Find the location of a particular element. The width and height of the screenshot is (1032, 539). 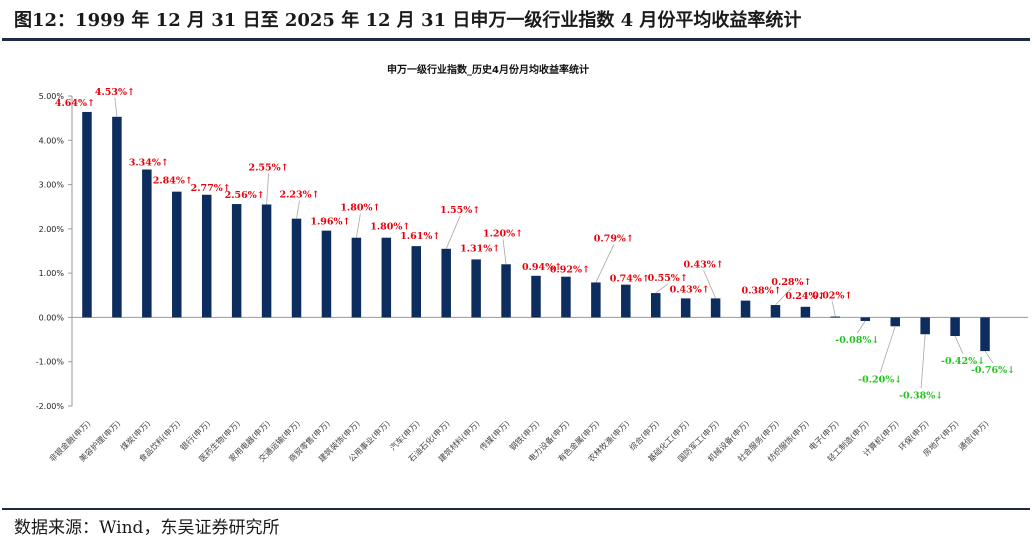

data-label: 1.61%↑ is located at coordinates (420, 236).